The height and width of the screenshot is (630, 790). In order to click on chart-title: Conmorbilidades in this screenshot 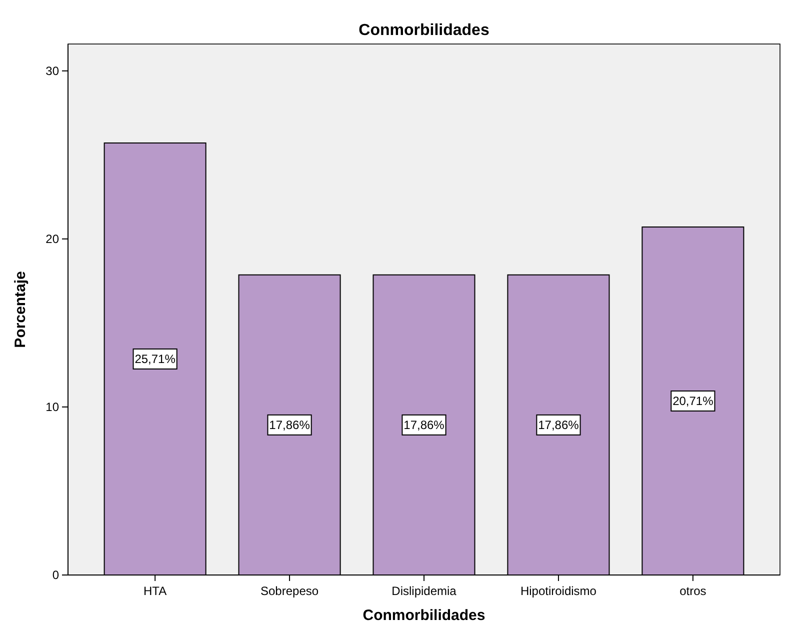, I will do `click(424, 30)`.